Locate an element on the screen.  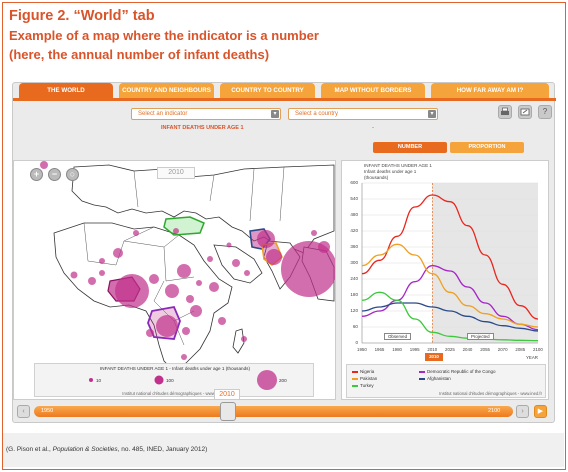
y-tick-label: 240 is located at coordinates (354, 278).